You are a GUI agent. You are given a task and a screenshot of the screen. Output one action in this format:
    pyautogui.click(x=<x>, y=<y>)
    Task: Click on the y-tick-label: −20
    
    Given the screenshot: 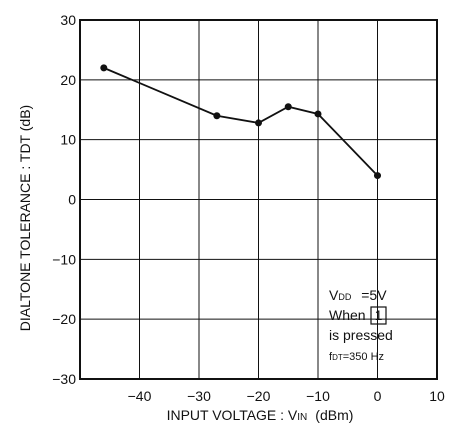 What is the action you would take?
    pyautogui.click(x=64, y=319)
    